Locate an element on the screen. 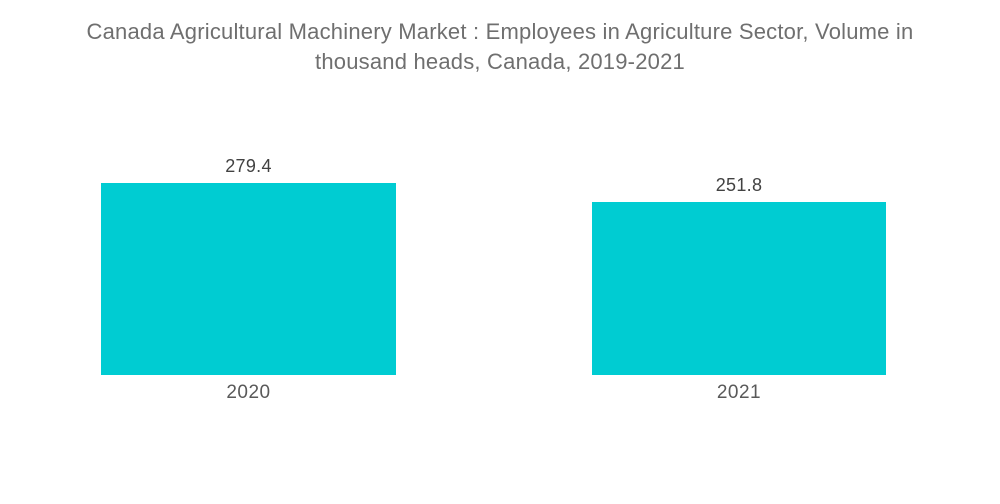  bar-2020 is located at coordinates (248, 279).